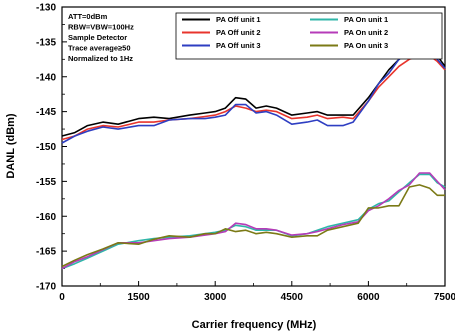  Describe the element at coordinates (46, 252) in the screenshot. I see `y-tick-label: -165` at that location.